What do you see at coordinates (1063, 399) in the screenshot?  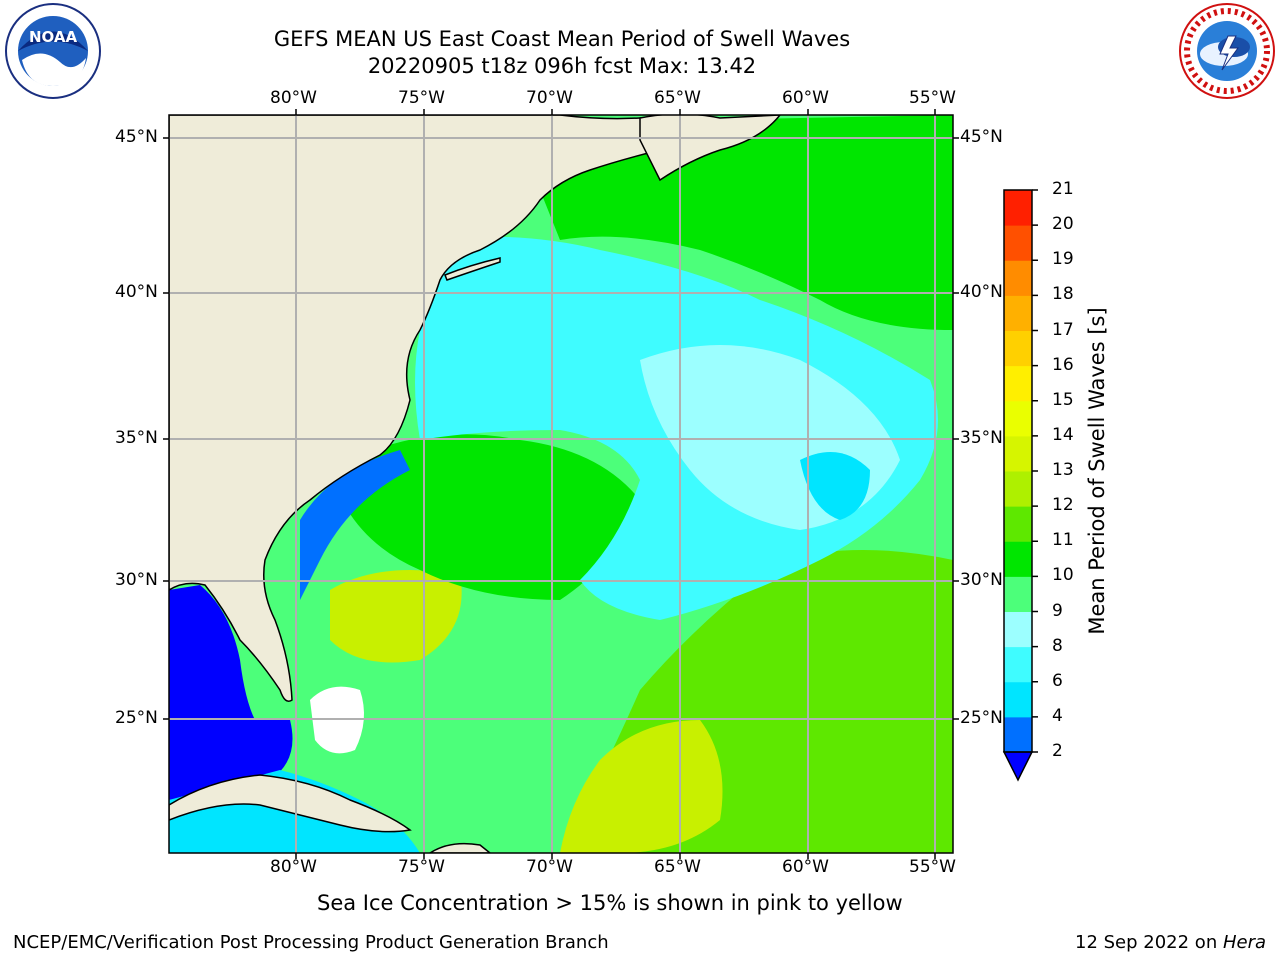 I see `colorbar-tick-label: 15` at bounding box center [1063, 399].